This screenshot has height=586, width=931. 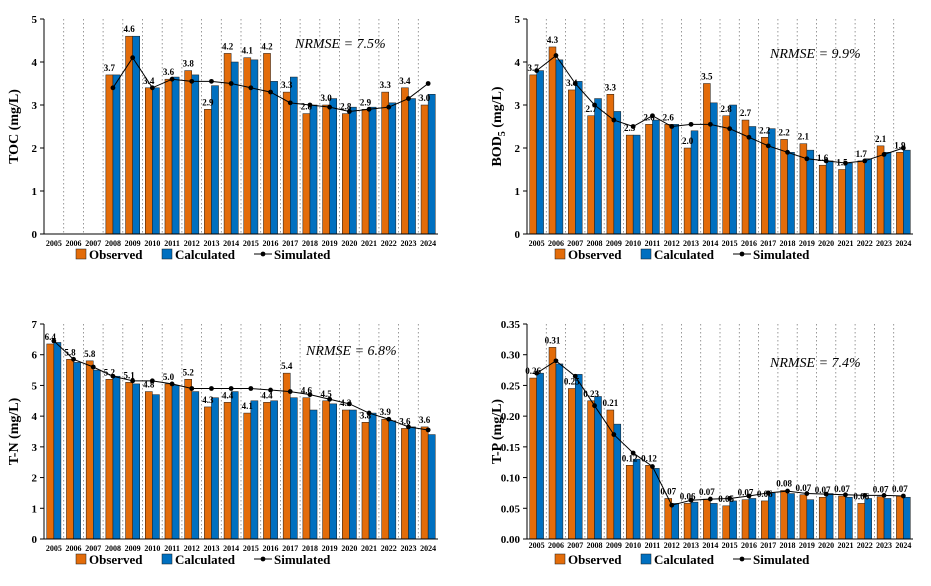 I want to click on x-tick-label: 2011, so click(x=653, y=545).